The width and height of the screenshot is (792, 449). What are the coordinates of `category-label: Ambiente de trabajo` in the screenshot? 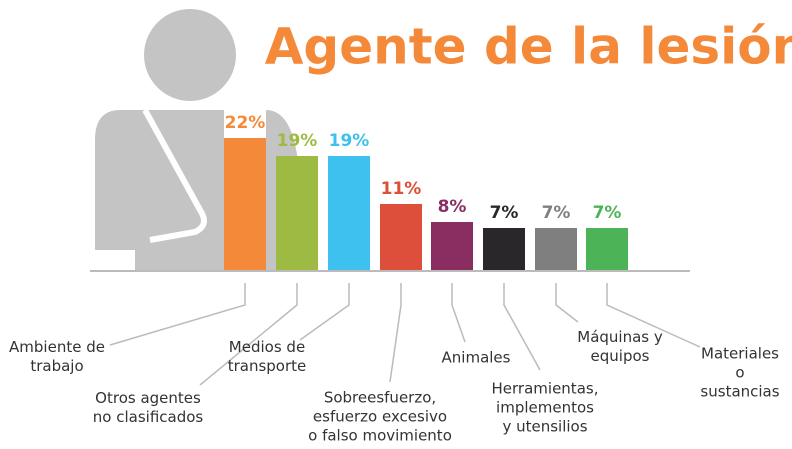 It's located at (57, 356).